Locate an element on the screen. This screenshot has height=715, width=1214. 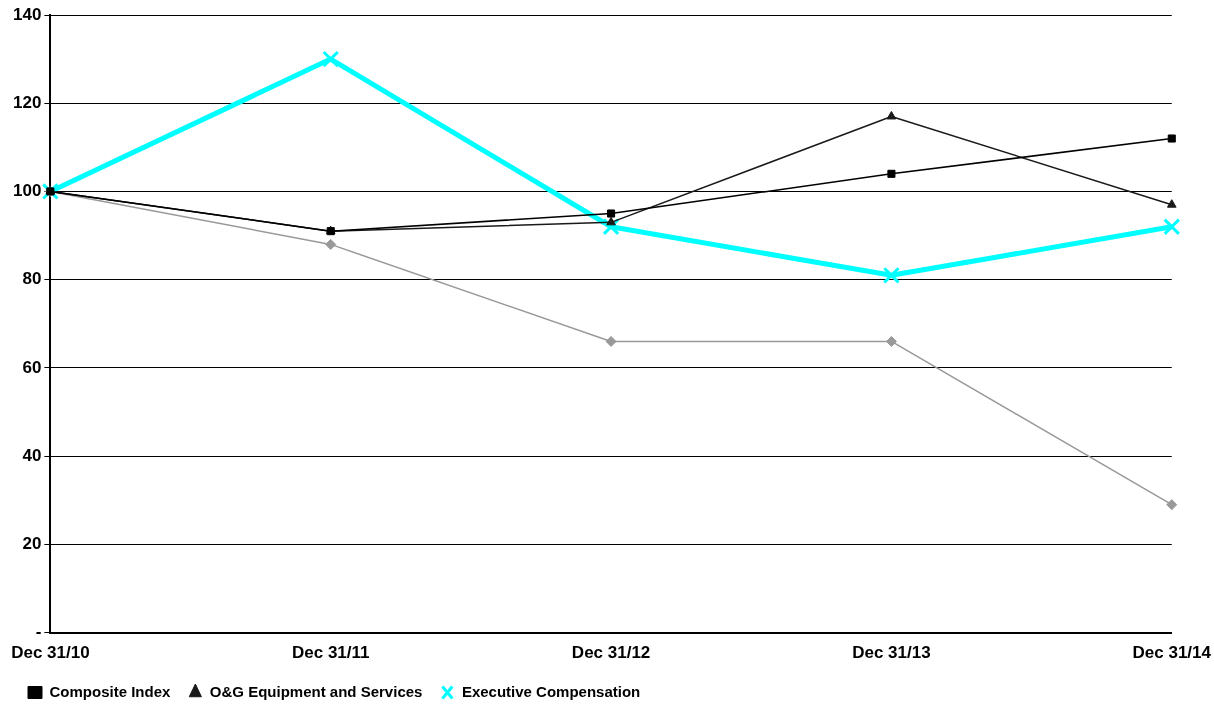
x-tick-label: Dec 31/10 is located at coordinates (50, 653).